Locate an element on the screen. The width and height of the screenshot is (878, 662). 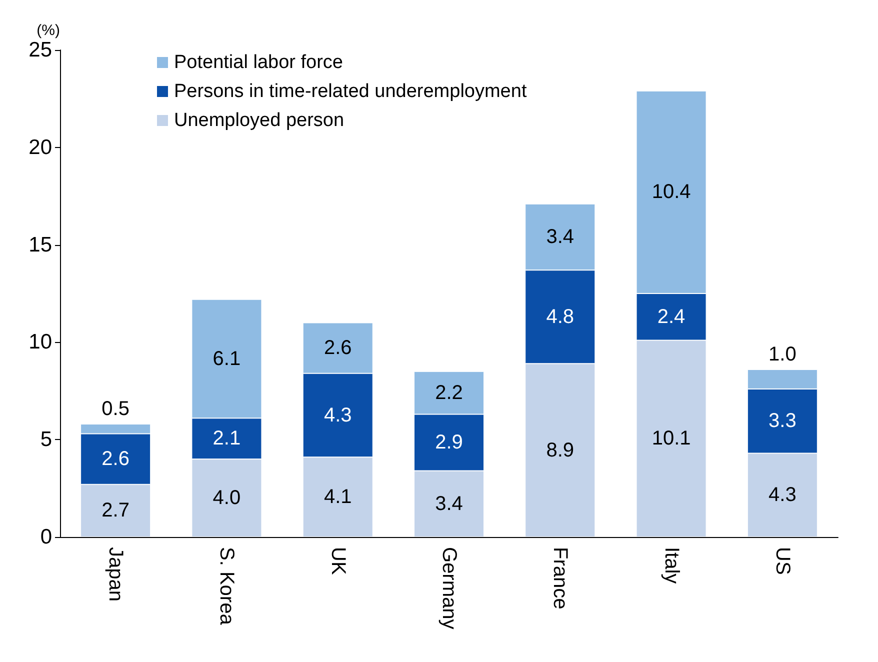
data-label: 4.8 is located at coordinates (560, 317).